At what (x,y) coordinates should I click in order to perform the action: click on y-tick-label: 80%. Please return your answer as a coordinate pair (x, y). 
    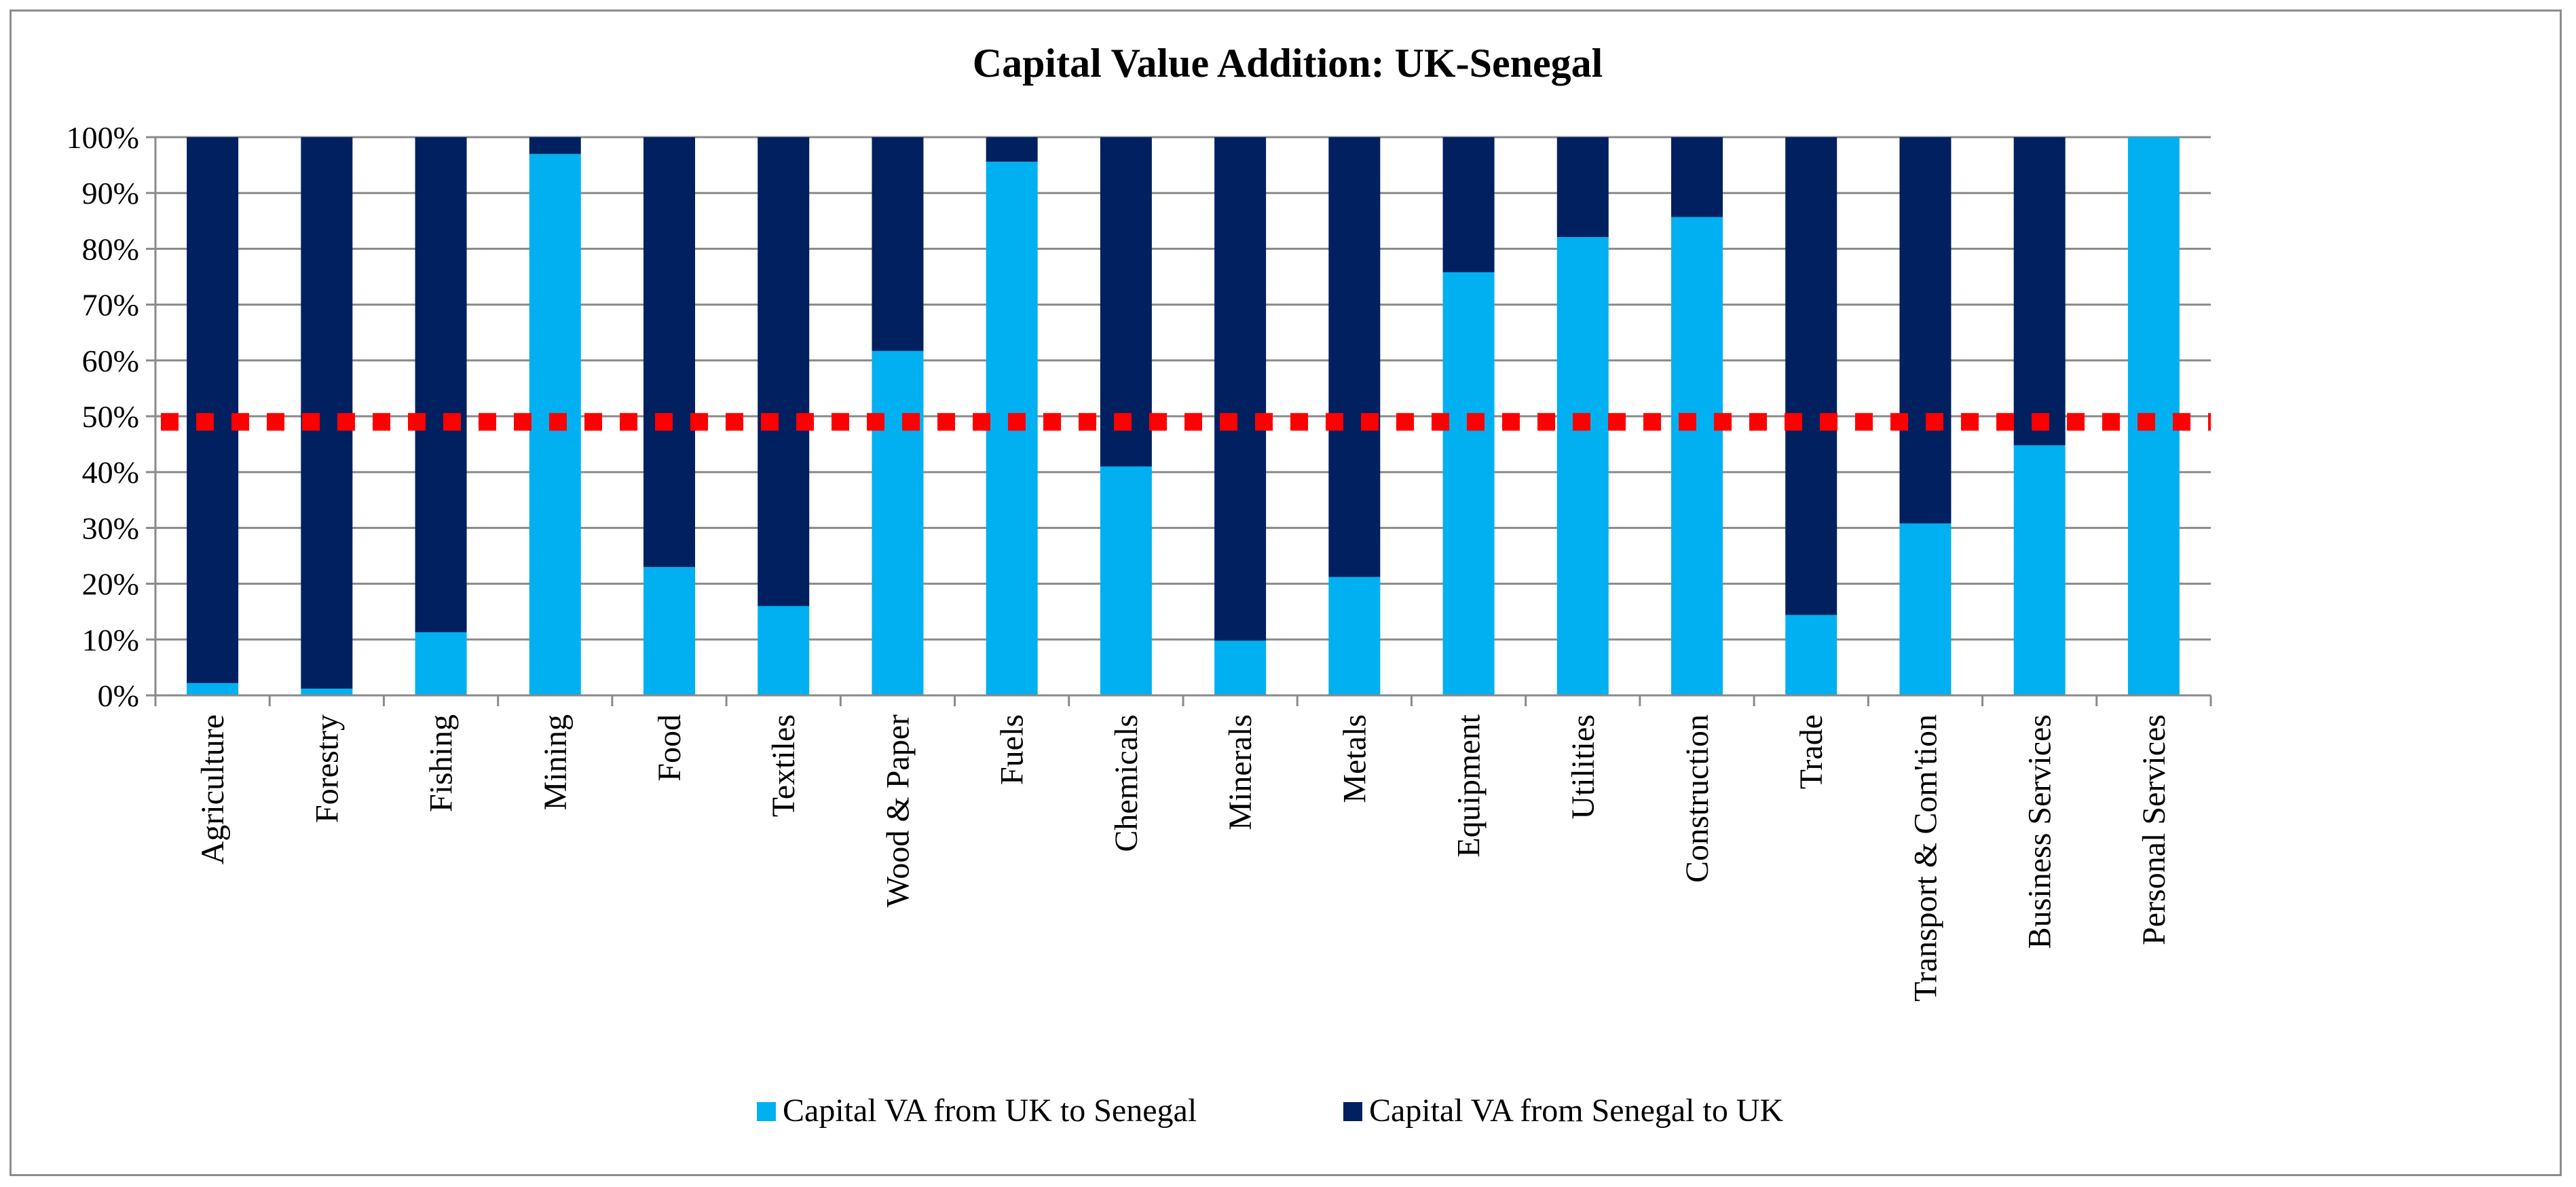
    Looking at the image, I should click on (111, 249).